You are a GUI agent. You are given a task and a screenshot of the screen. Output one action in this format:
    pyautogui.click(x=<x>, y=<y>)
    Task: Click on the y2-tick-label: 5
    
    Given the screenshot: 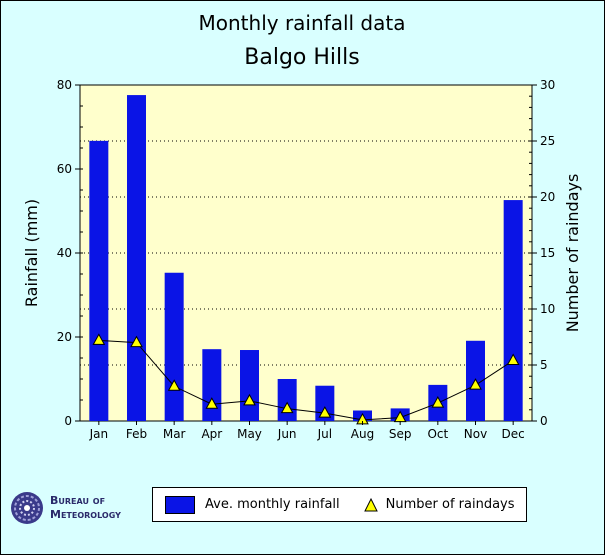 What is the action you would take?
    pyautogui.click(x=544, y=365)
    